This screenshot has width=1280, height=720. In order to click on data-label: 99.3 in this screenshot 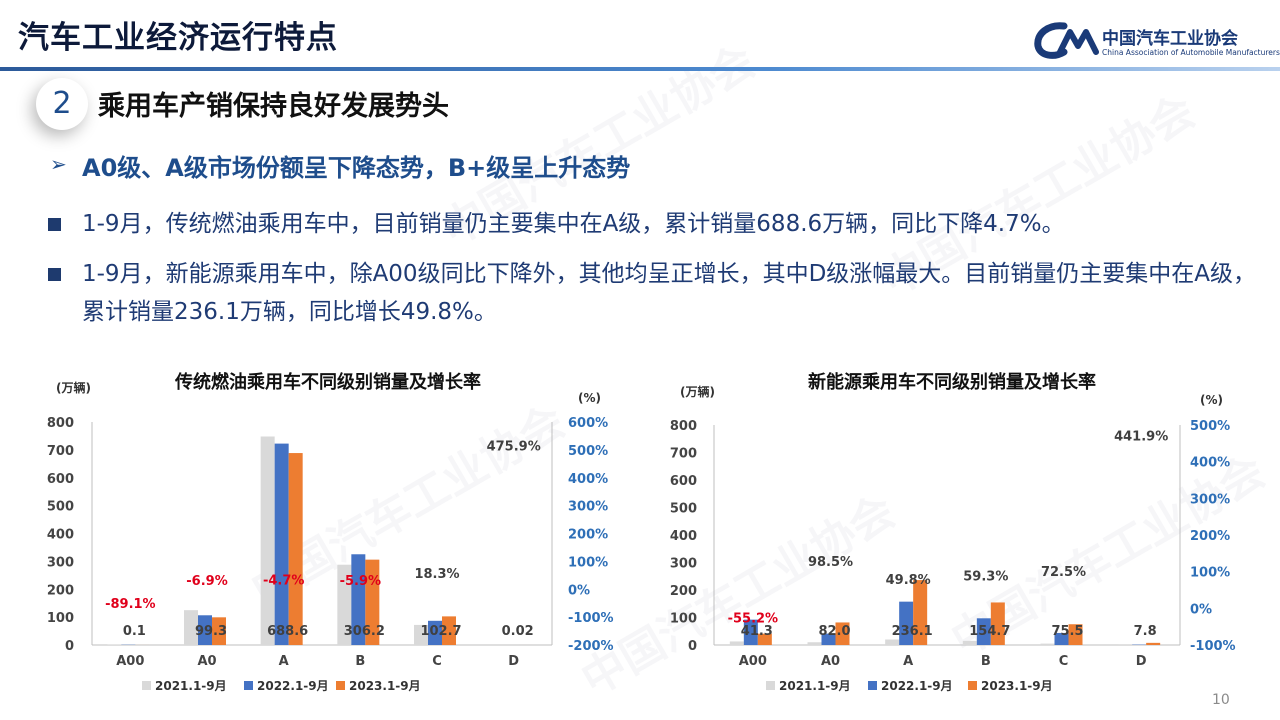, I will do `click(211, 631)`.